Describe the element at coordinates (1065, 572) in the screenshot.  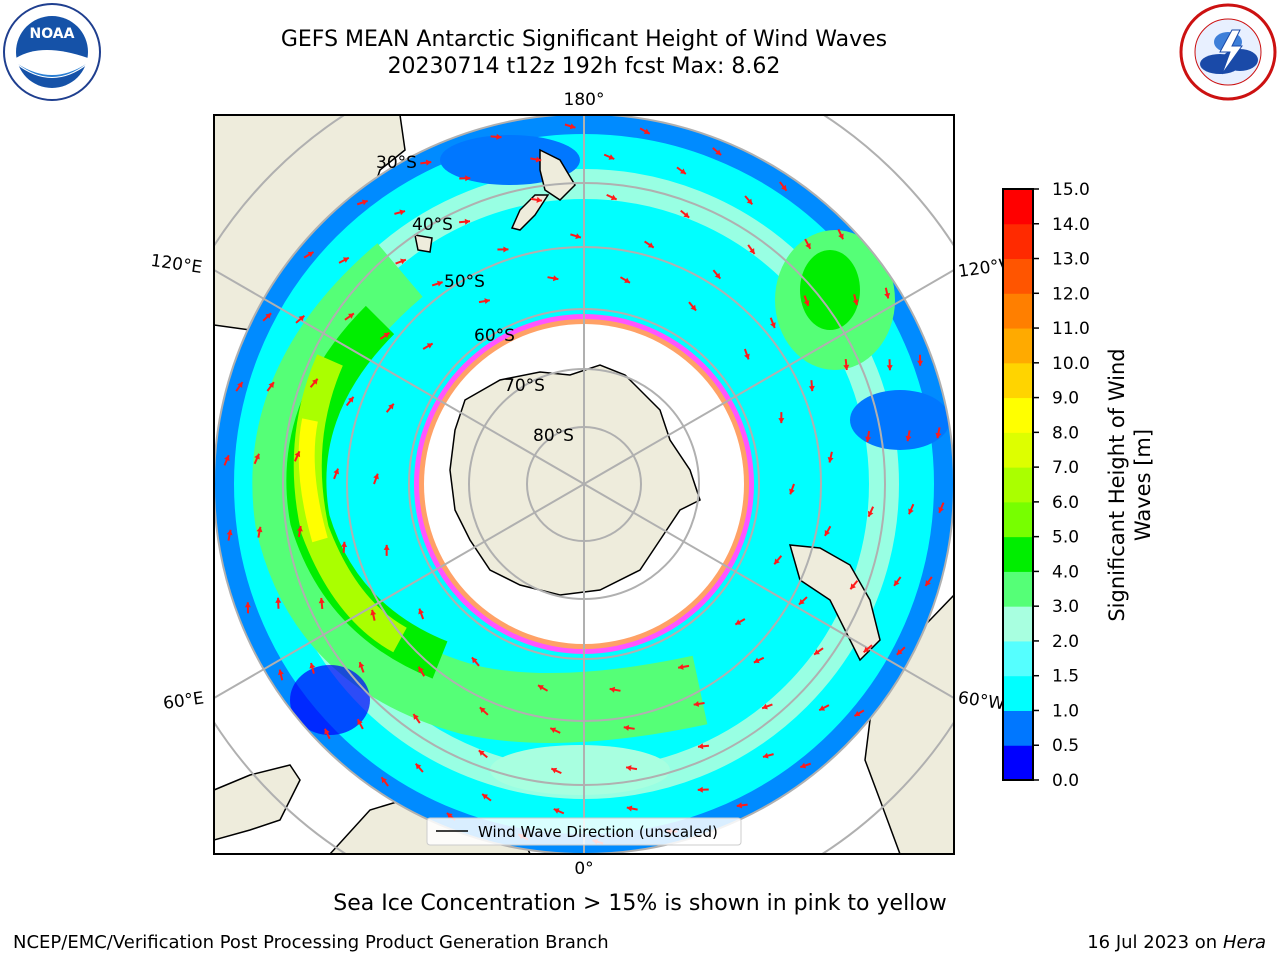
I see `colorbar-tick-label: 4.0` at that location.